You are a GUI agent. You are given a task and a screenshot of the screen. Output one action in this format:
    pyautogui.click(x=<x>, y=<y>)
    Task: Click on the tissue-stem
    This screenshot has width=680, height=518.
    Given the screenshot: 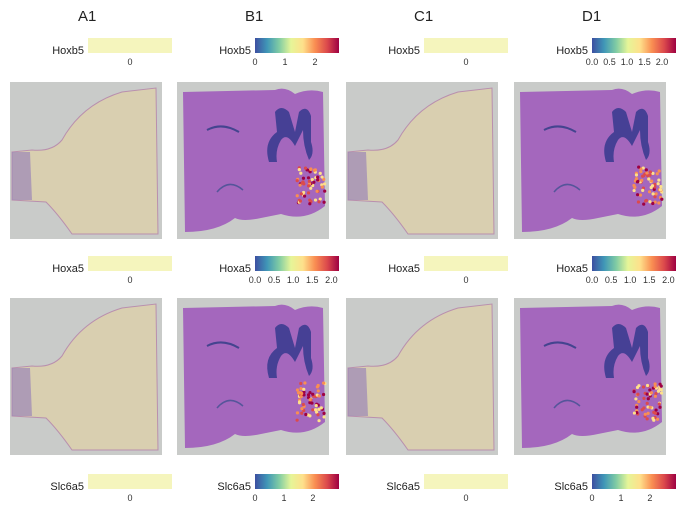 What is the action you would take?
    pyautogui.click(x=358, y=392)
    